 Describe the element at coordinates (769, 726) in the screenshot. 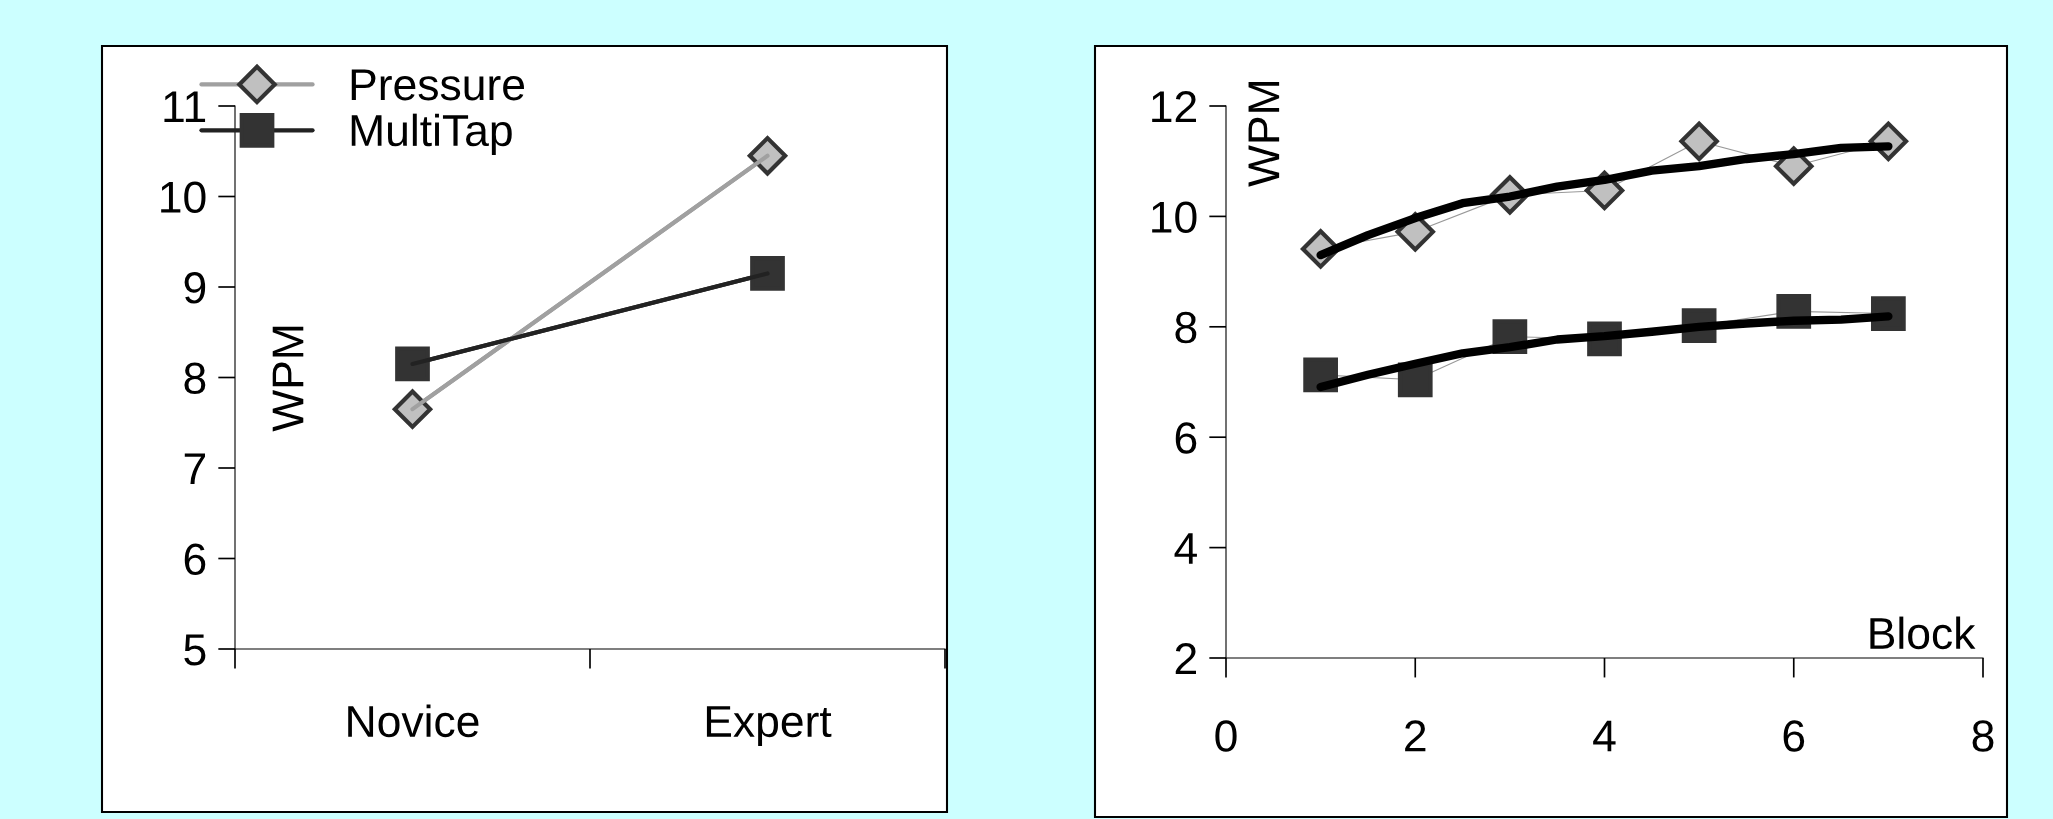

I see `x-tick-label: Expert` at that location.